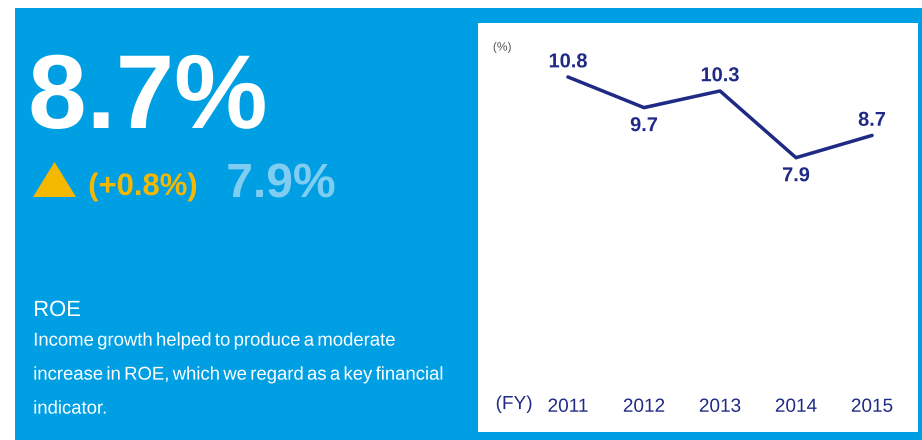 Image resolution: width=922 pixels, height=440 pixels. I want to click on text: 8.7%, so click(148, 92).